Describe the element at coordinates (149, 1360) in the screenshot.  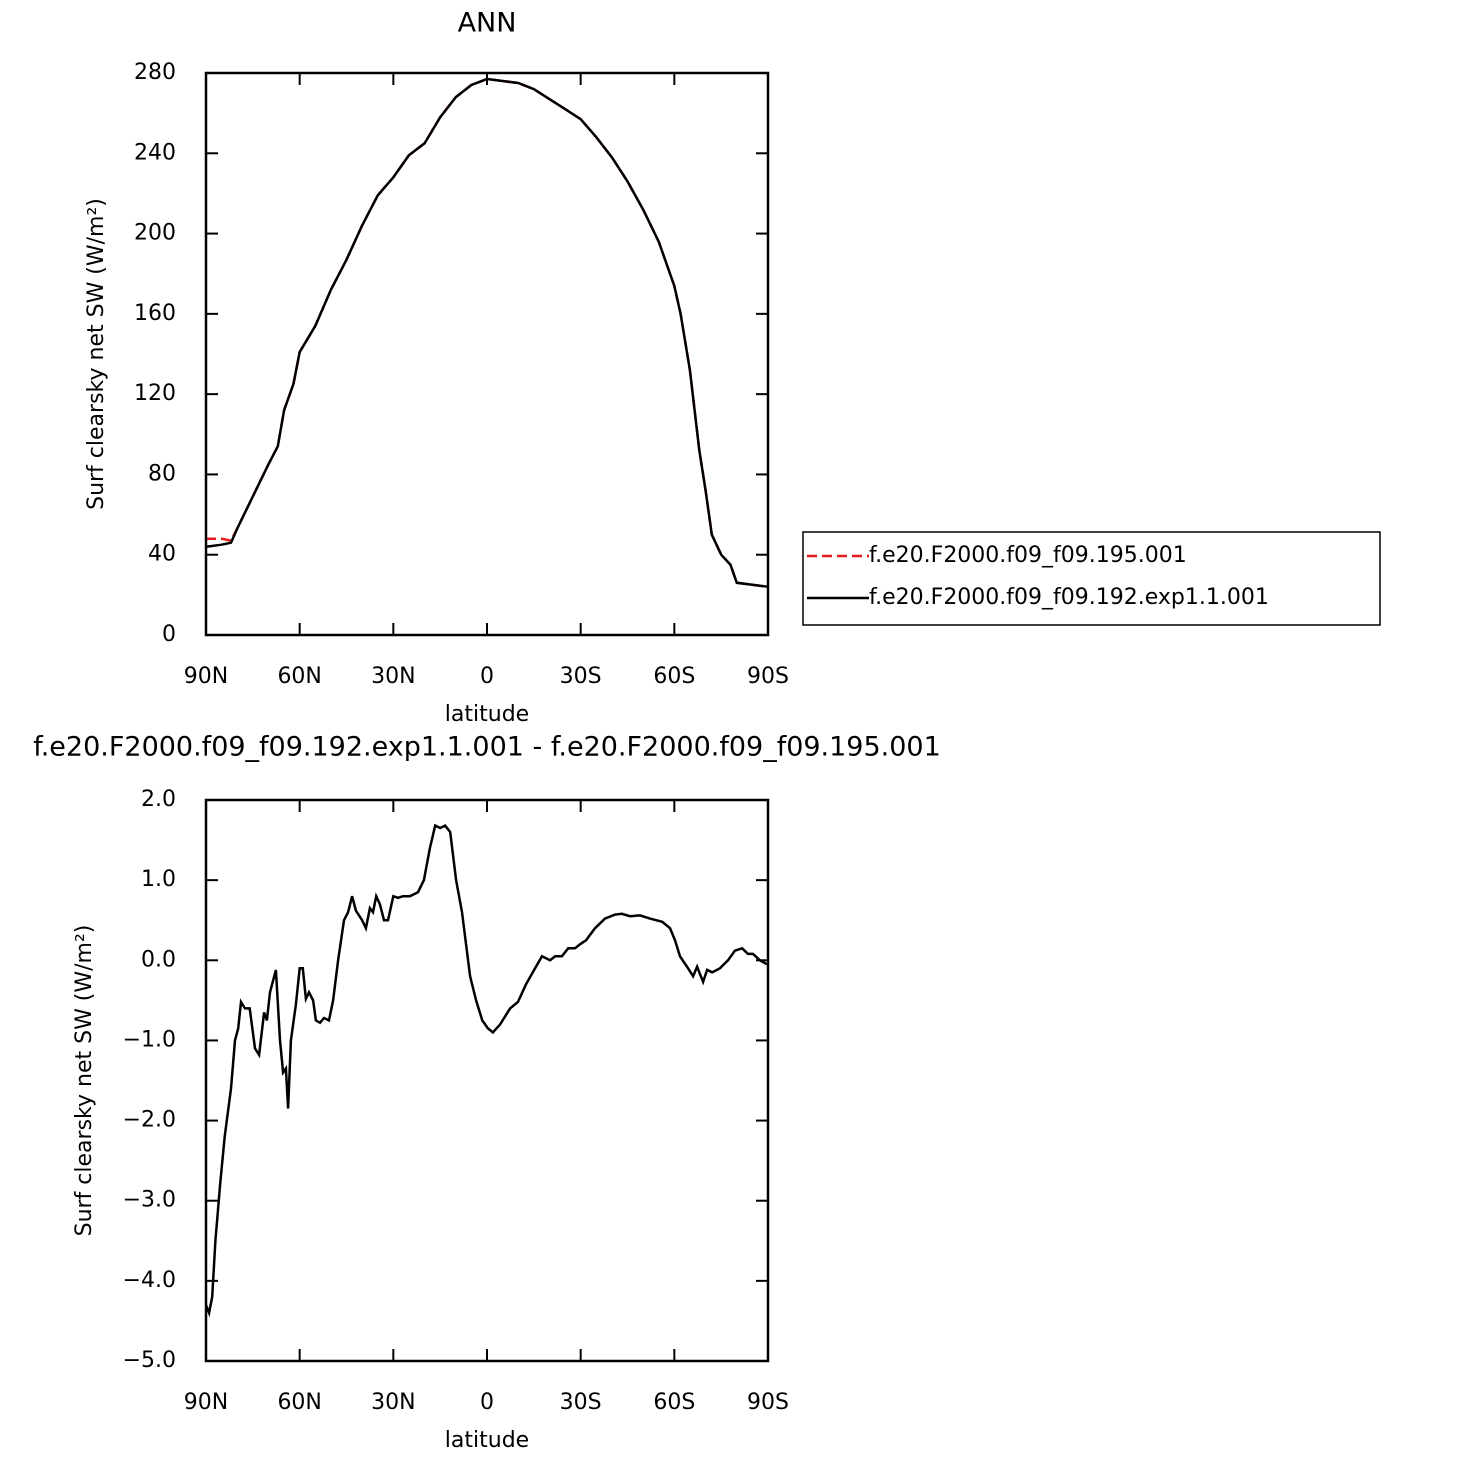
I see `y-tick-label: −5.0` at that location.